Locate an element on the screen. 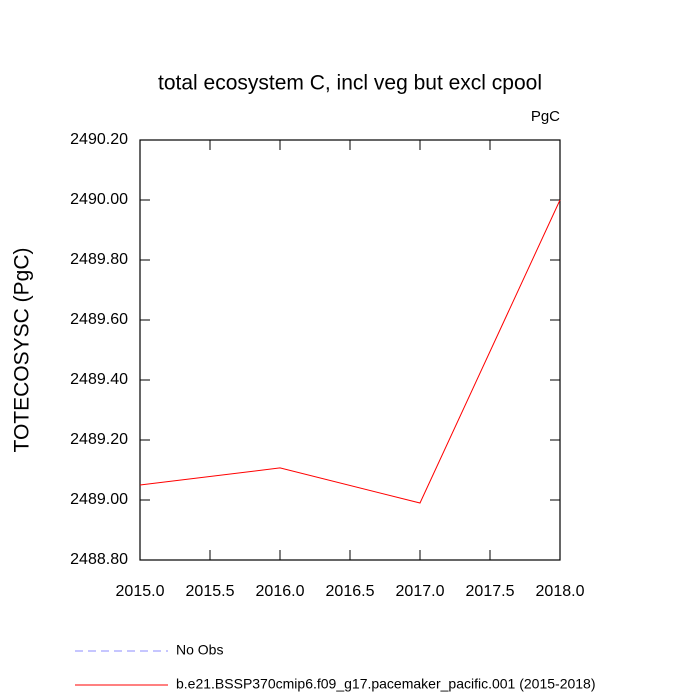 The image size is (700, 700). x-tick-label: 2015.0 is located at coordinates (140, 591).